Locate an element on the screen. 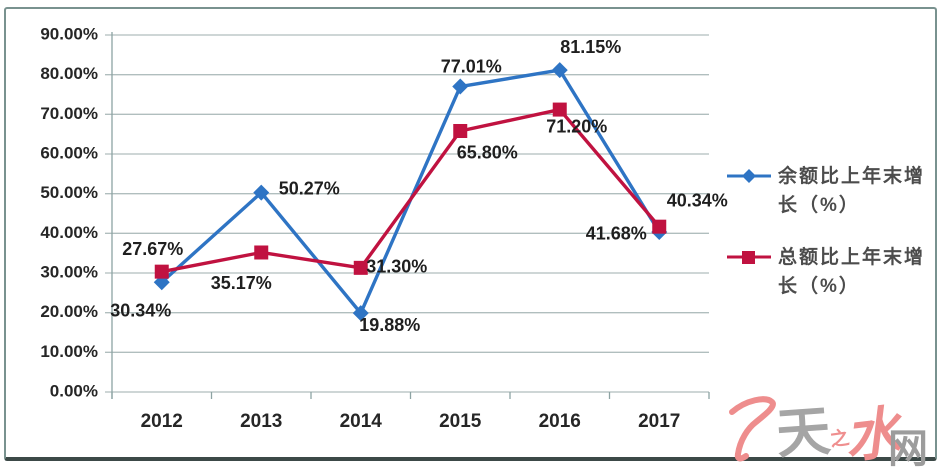  legend-marker-square-icon is located at coordinates (749, 257).